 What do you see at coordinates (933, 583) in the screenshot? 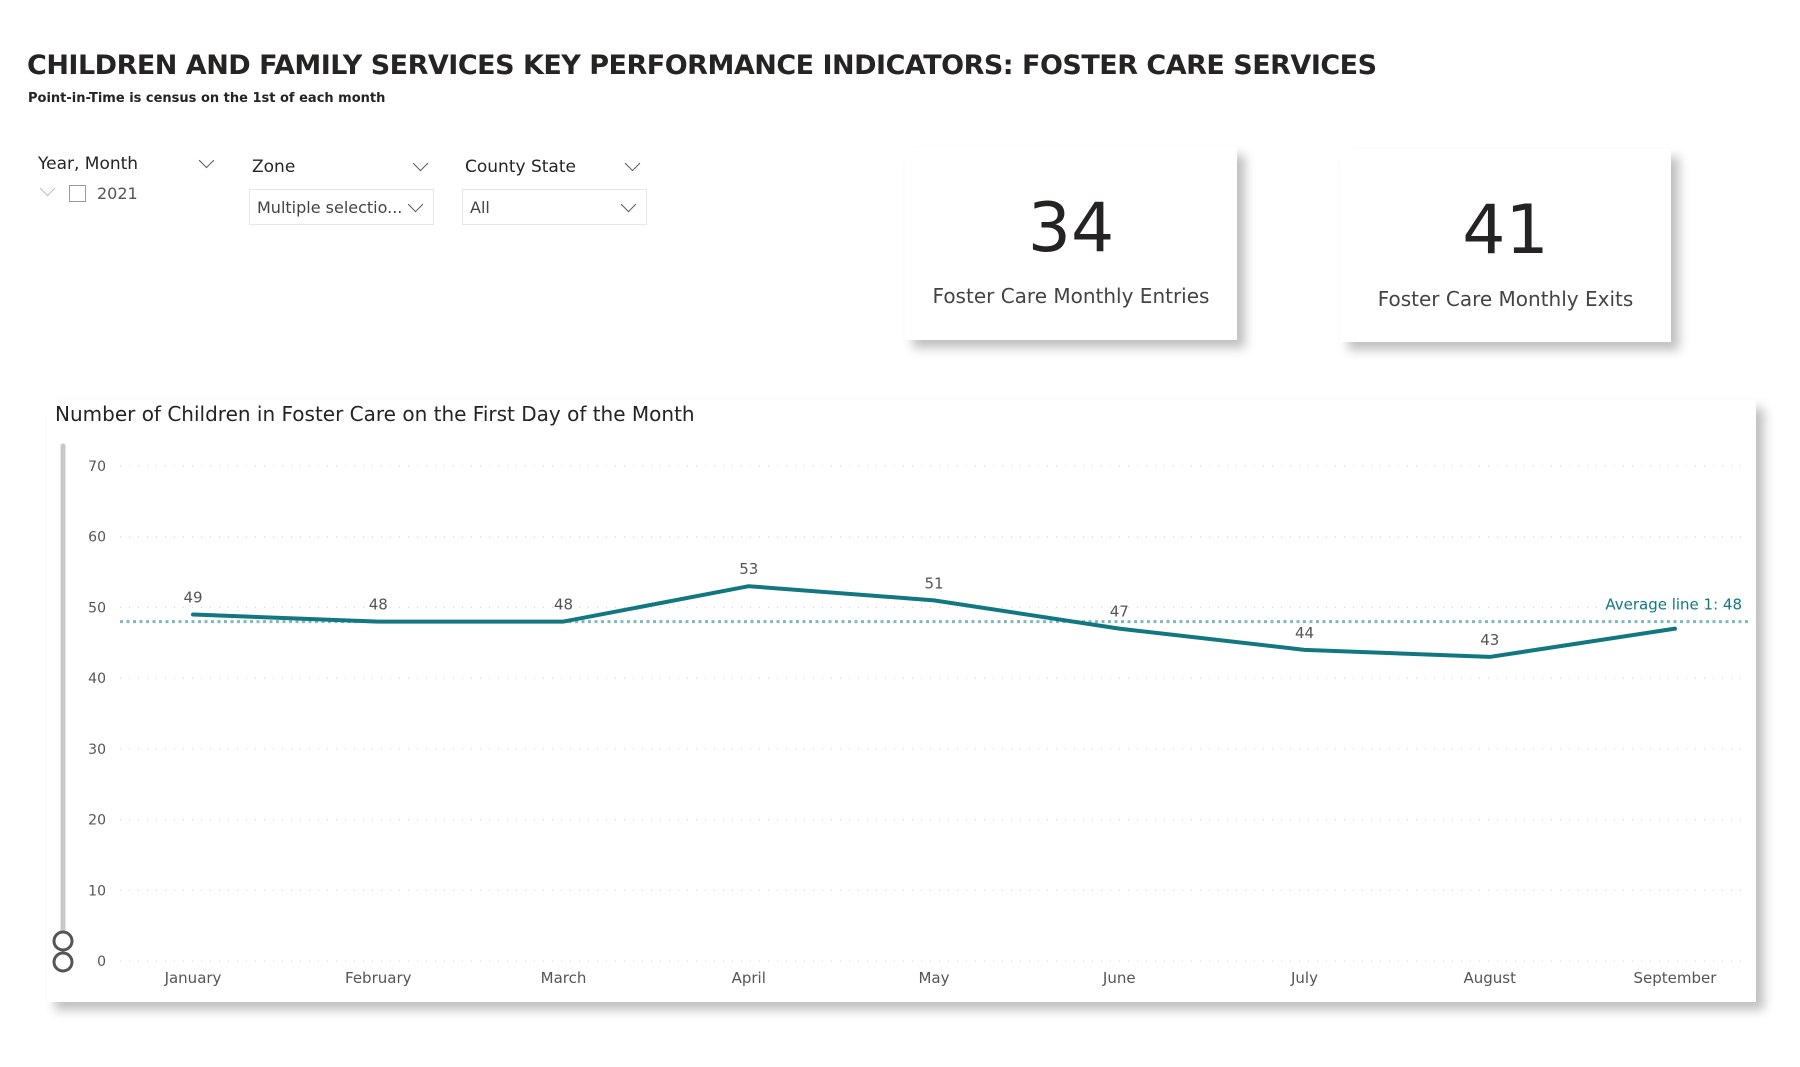
I see `data-label: 51` at bounding box center [933, 583].